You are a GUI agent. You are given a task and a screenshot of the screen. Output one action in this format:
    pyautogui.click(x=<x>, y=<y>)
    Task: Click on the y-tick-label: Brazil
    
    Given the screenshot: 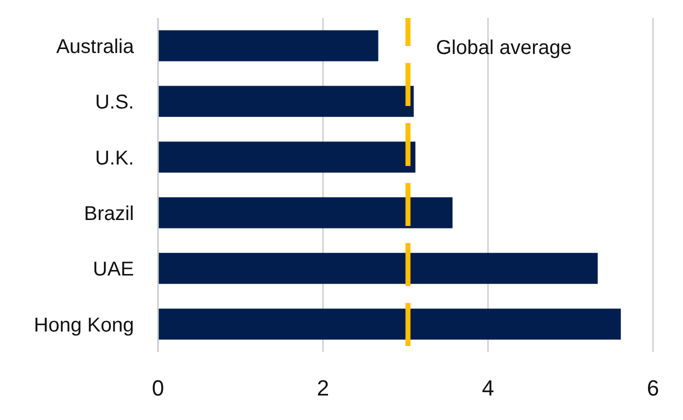 What is the action you would take?
    pyautogui.click(x=109, y=213)
    